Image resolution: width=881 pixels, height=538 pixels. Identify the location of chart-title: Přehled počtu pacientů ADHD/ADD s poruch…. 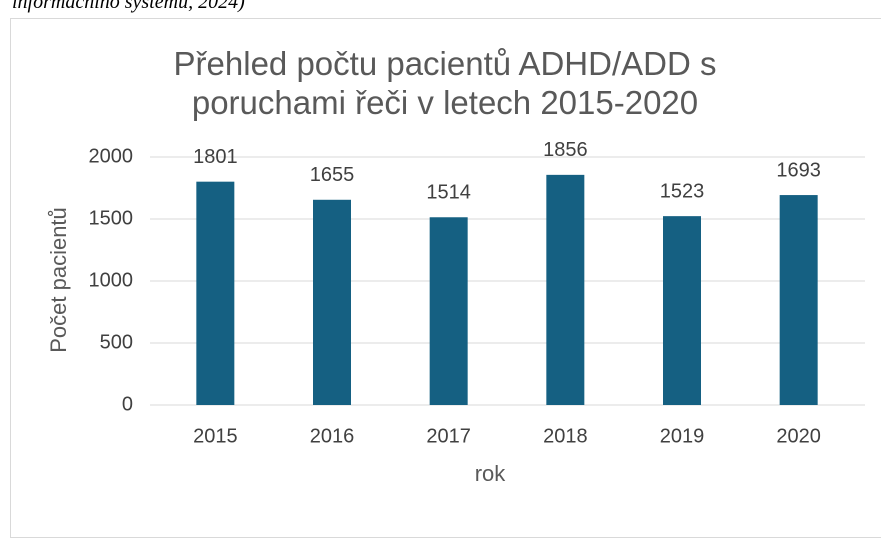
(445, 83).